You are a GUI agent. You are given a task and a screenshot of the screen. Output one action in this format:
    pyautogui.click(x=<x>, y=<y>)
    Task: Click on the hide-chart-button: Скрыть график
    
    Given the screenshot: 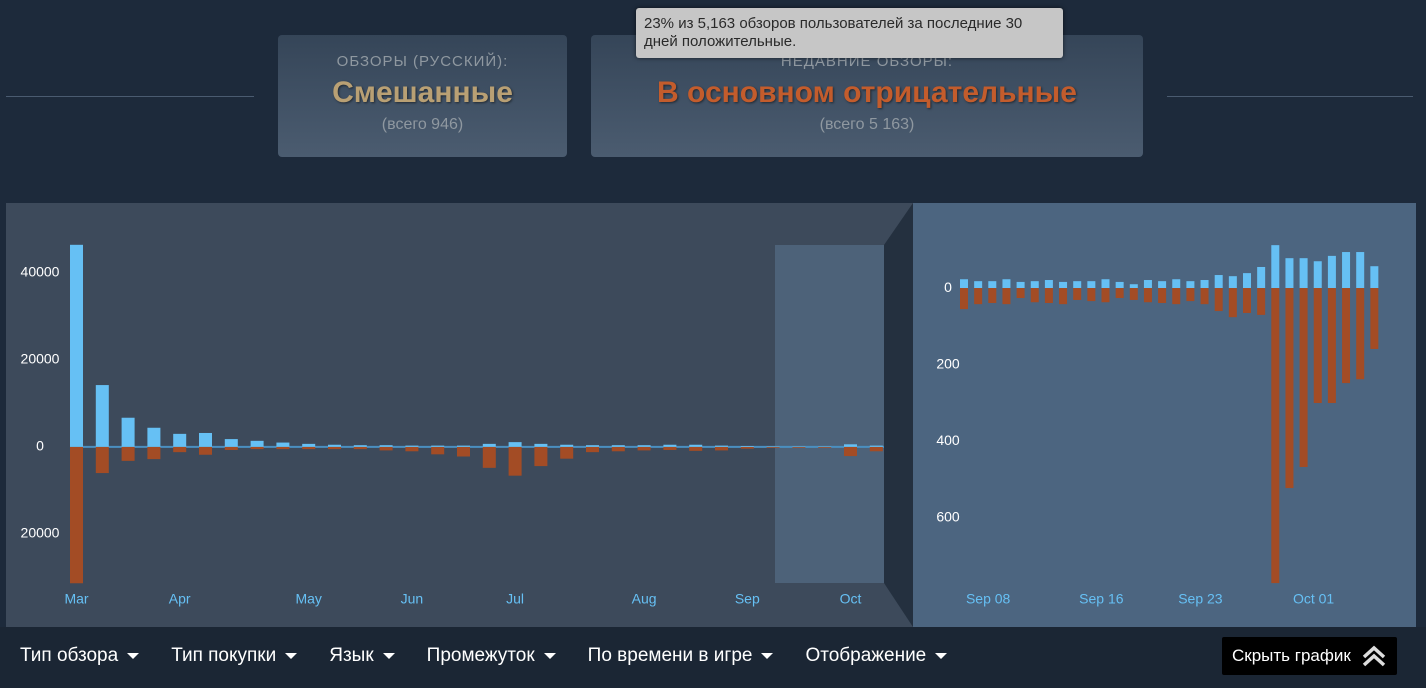 What is the action you would take?
    pyautogui.click(x=1309, y=656)
    